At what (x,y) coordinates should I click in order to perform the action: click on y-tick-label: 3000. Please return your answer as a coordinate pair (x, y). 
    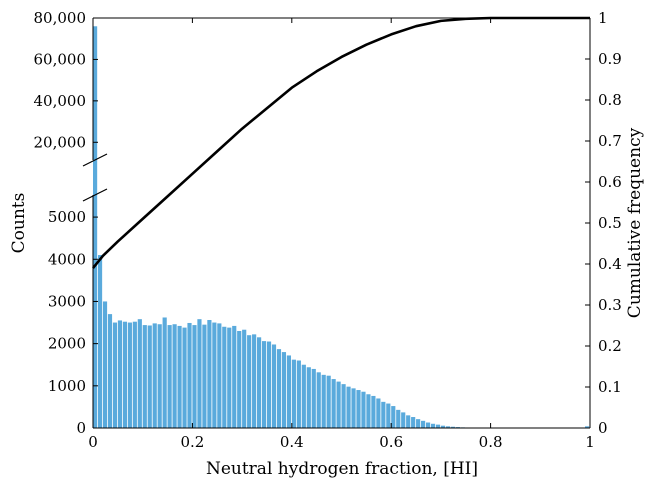
    Looking at the image, I should click on (67, 301).